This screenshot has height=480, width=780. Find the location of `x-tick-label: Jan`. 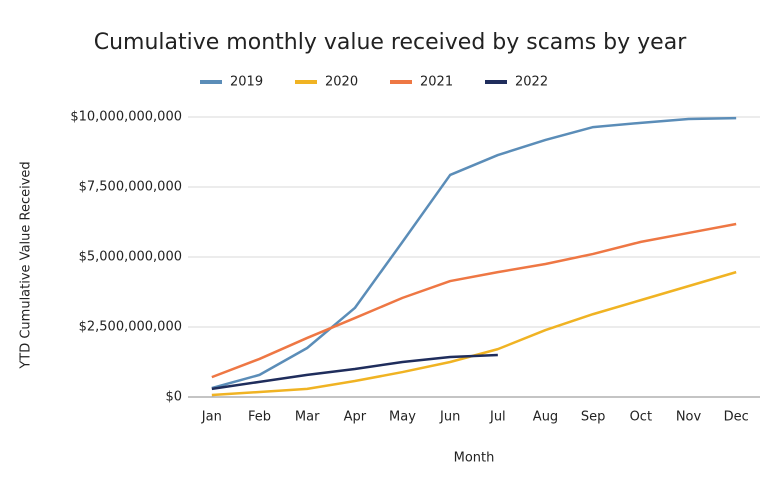

x-tick-label: Jan is located at coordinates (211, 417).